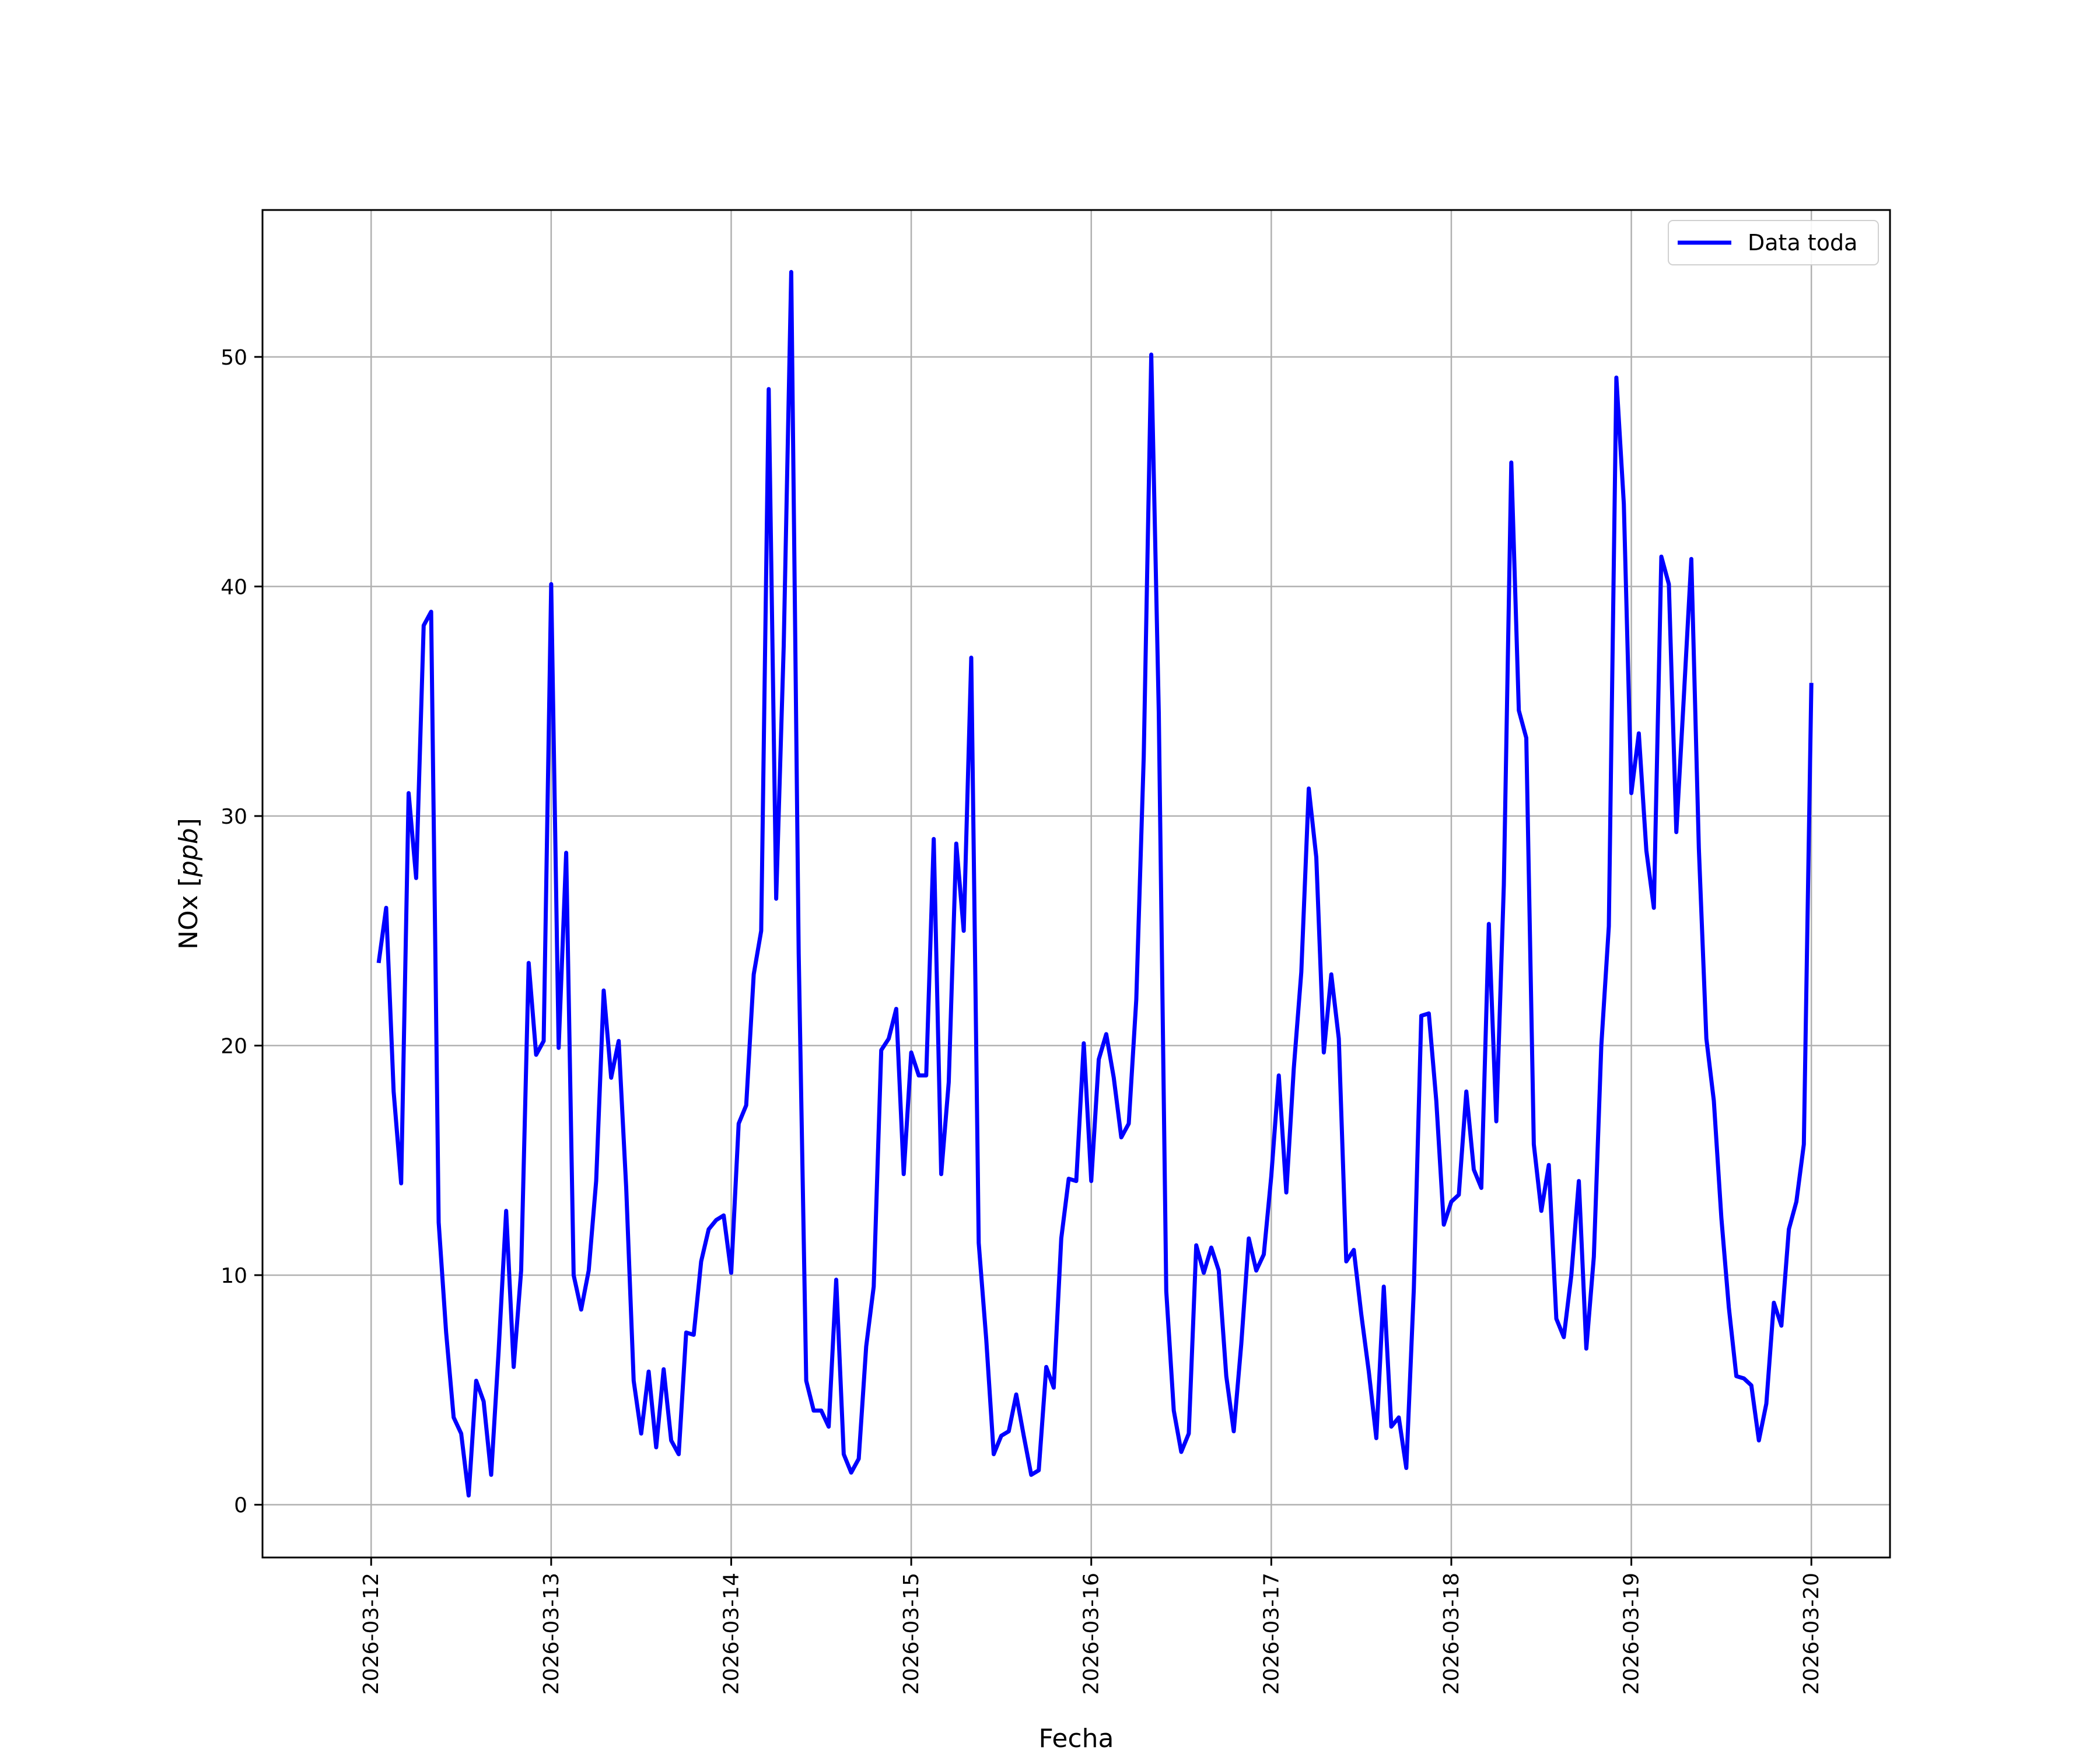 This screenshot has height=1750, width=2100. I want to click on y-tick-label: 40, so click(233, 587).